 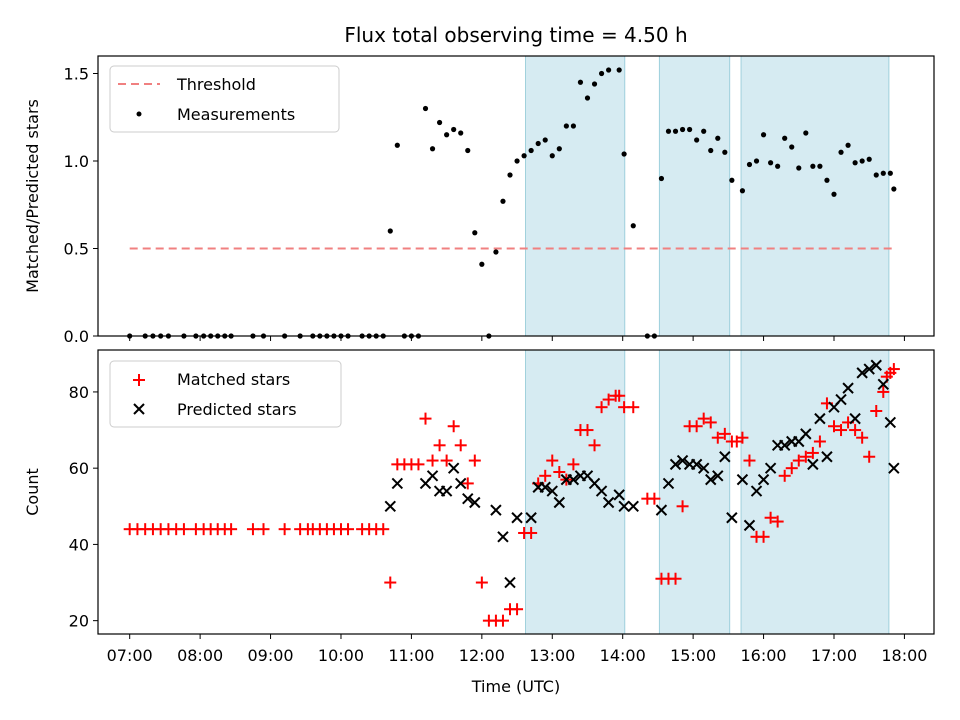 What do you see at coordinates (130, 655) in the screenshot?
I see `x-tick-label: 07:00` at bounding box center [130, 655].